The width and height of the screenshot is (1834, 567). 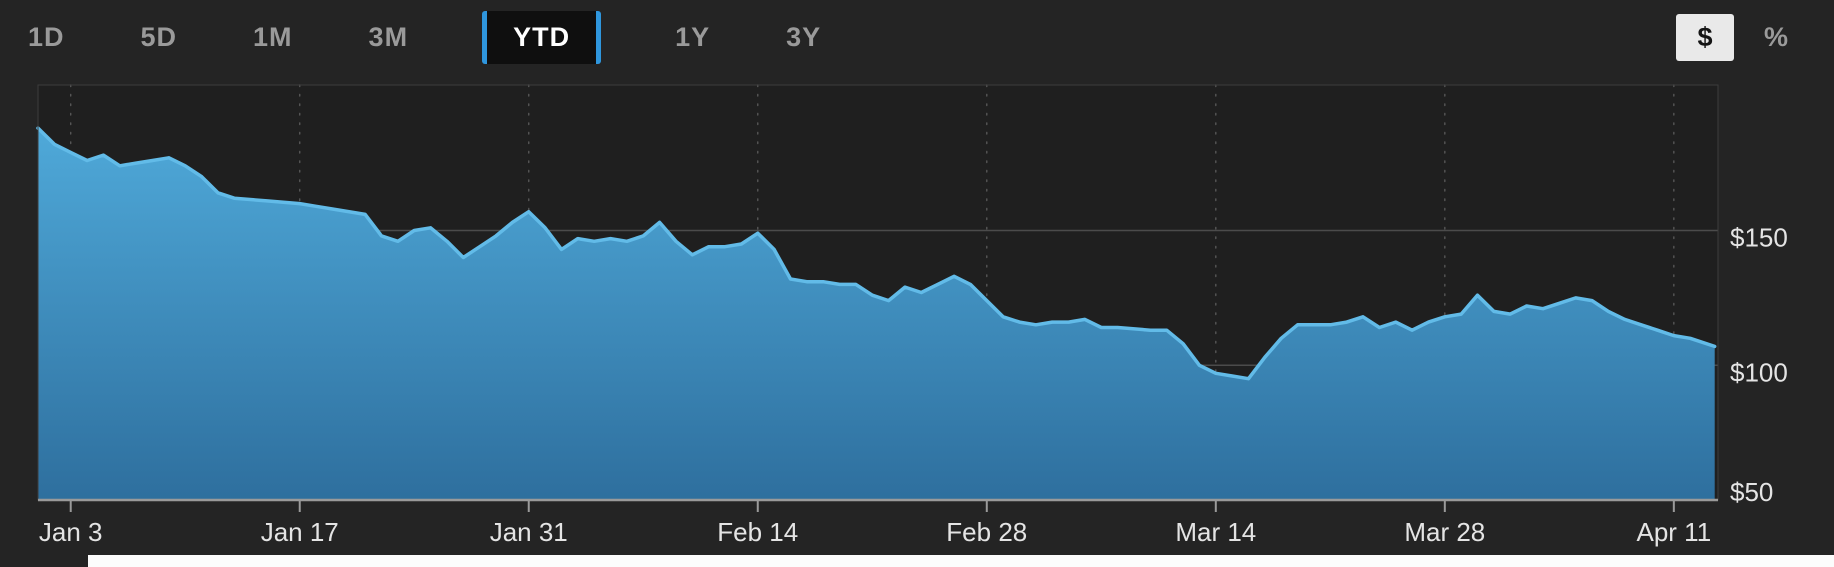 I want to click on range-tabs: 1D 5D 1M 3M YTD 1Y 3Y, so click(x=411, y=37).